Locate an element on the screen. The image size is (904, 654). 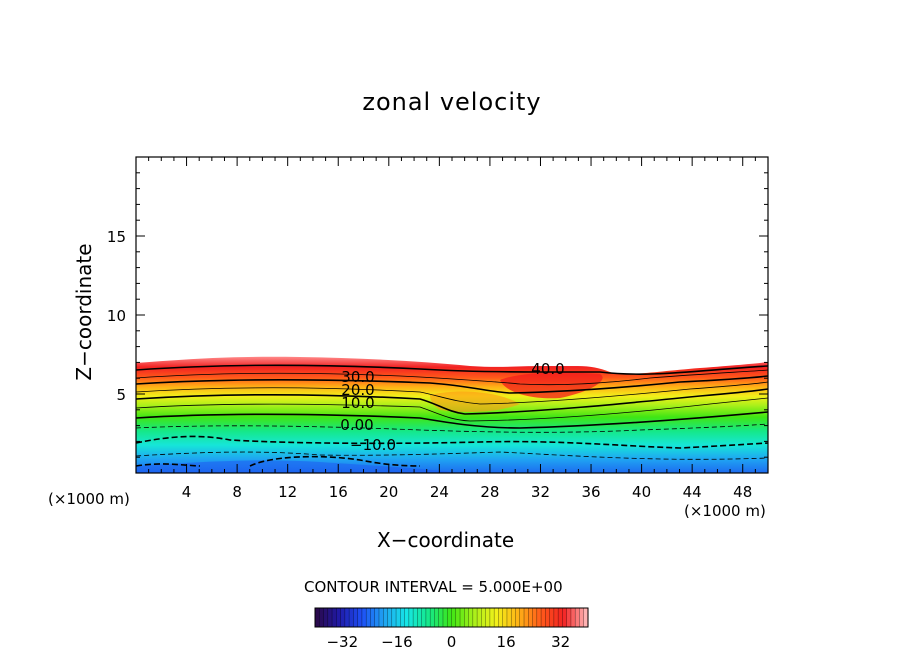
x-tick-label: 16 is located at coordinates (338, 492).